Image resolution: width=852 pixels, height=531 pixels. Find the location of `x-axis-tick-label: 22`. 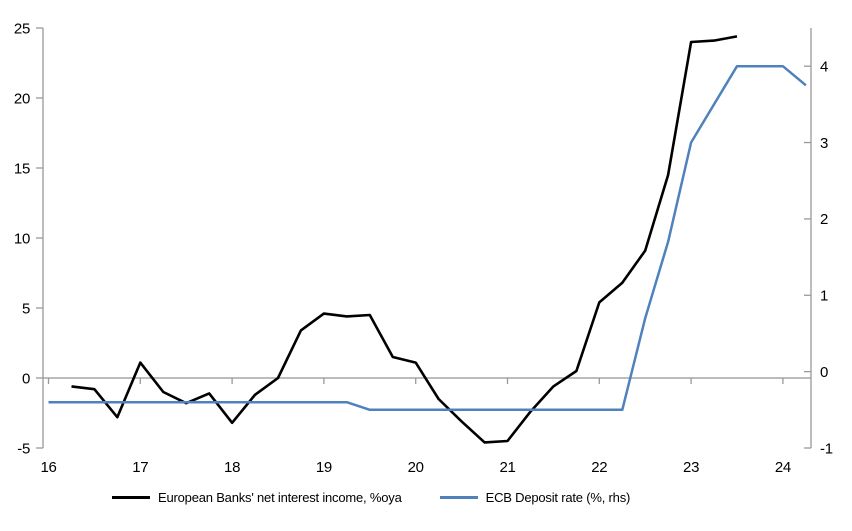

x-axis-tick-label: 22 is located at coordinates (599, 467).